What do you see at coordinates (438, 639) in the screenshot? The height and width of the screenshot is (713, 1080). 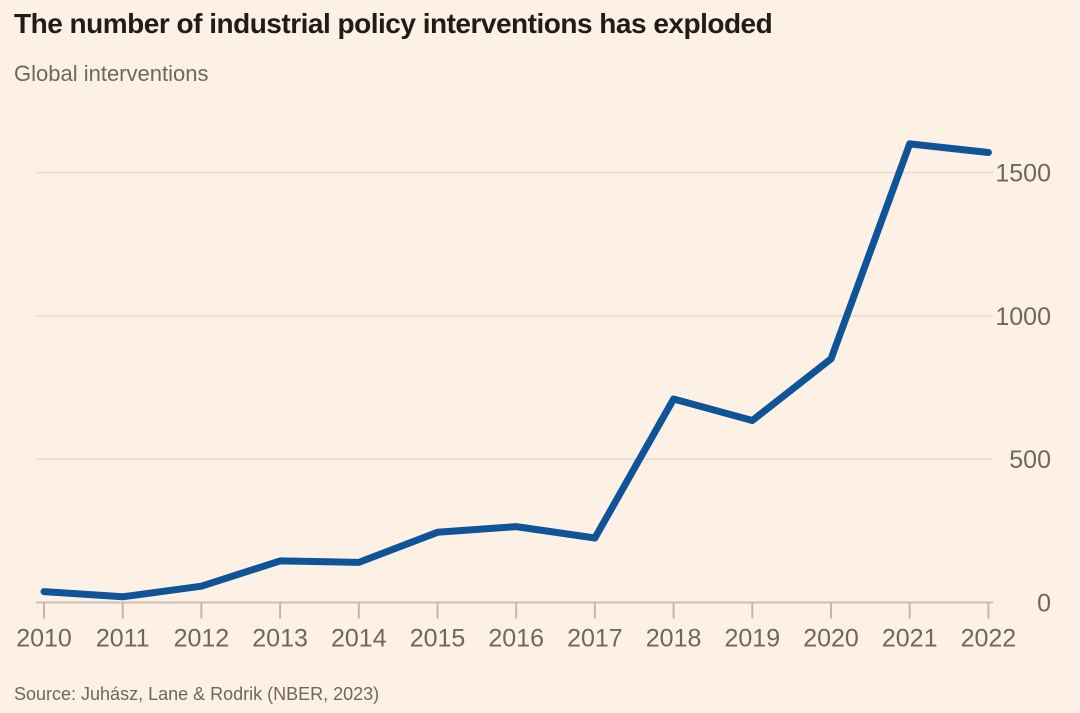 I see `x-axis-label: 2015` at bounding box center [438, 639].